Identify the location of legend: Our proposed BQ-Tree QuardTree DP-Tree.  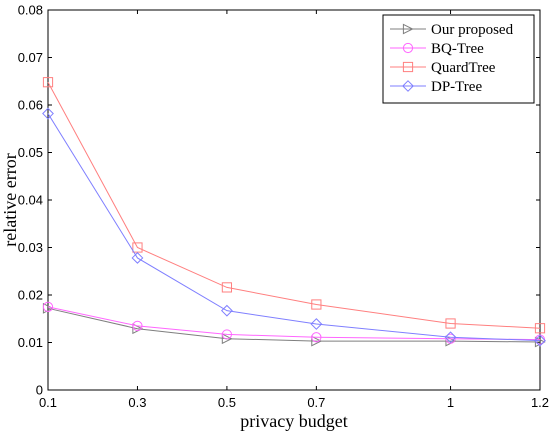
(458, 59).